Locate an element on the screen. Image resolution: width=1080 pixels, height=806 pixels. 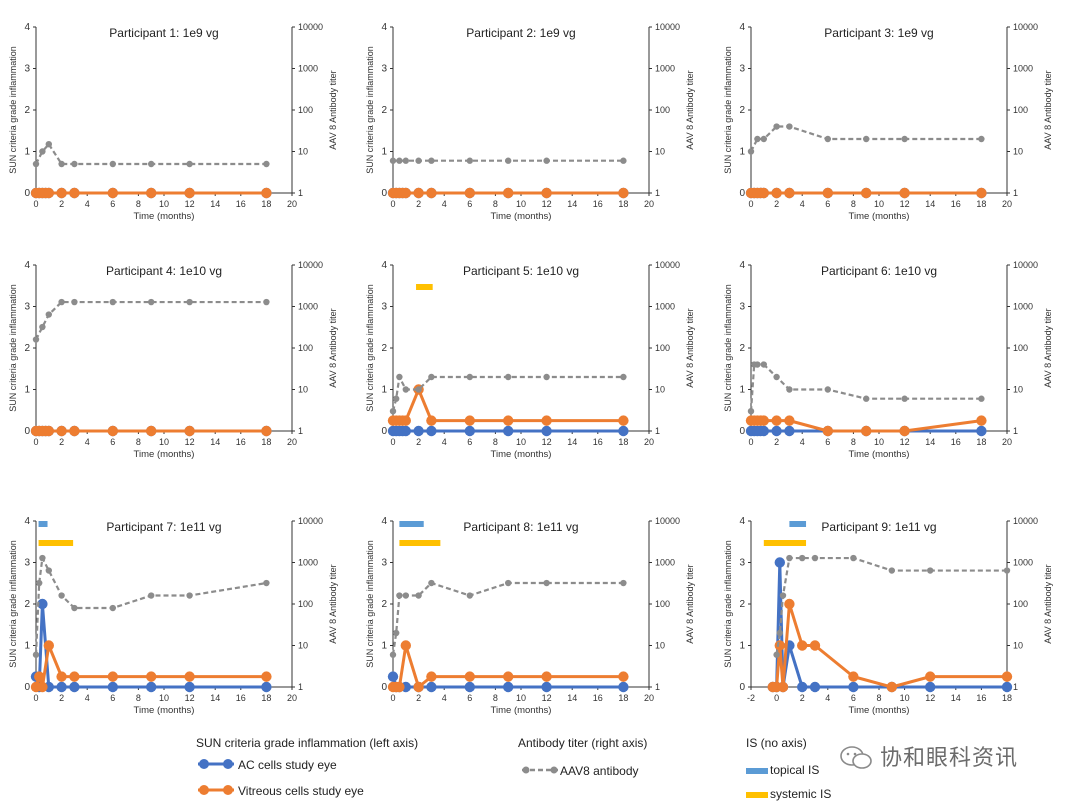
right-tick-label: 100 is located at coordinates (1020, 348).